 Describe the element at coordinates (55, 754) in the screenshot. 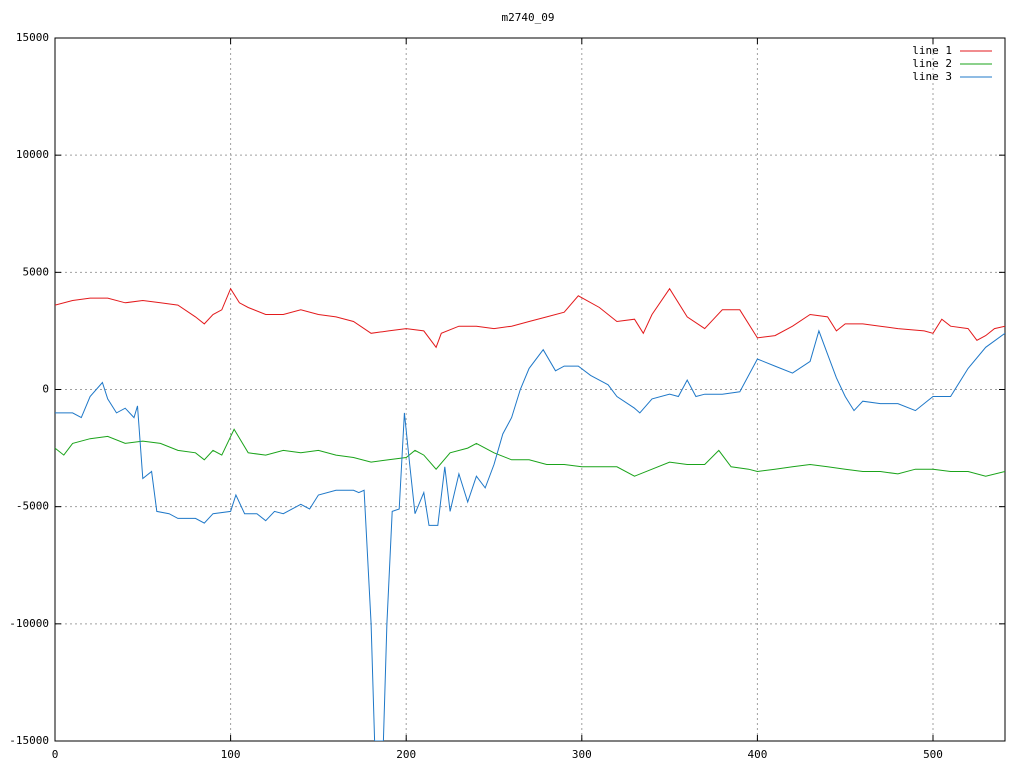

I see `x-tick-label: 0` at that location.